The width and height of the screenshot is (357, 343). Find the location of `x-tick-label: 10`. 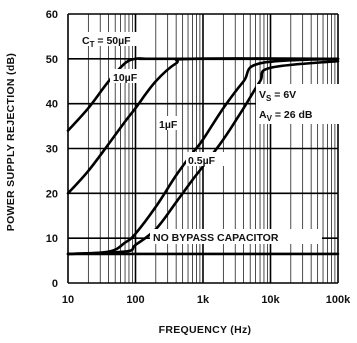

x-tick-label: 10 is located at coordinates (68, 300).